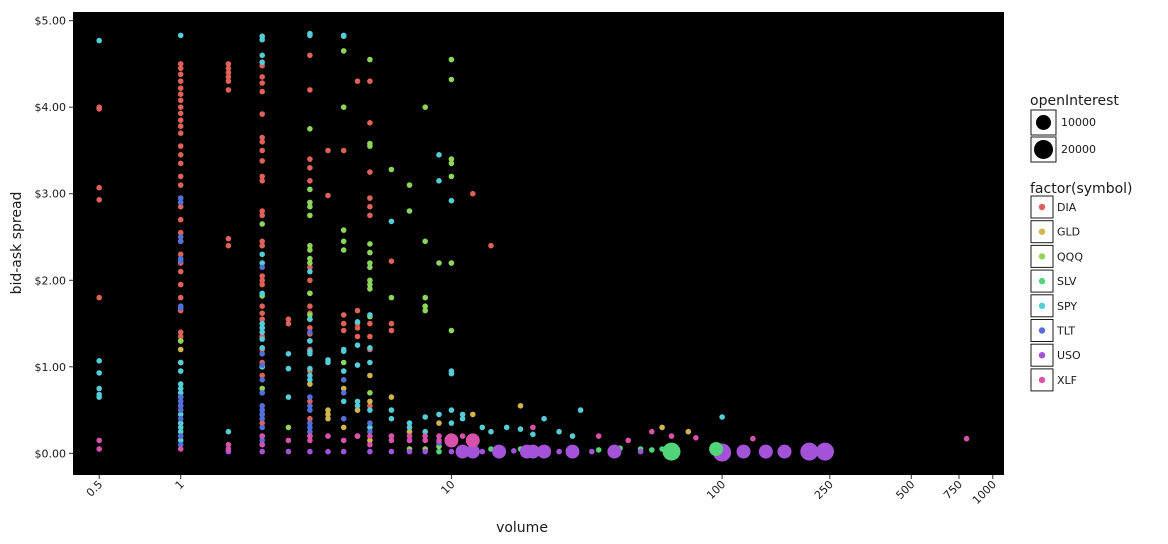 Image resolution: width=1168 pixels, height=544 pixels. Describe the element at coordinates (17, 243) in the screenshot. I see `y-axis-title: bid-ask spread` at that location.